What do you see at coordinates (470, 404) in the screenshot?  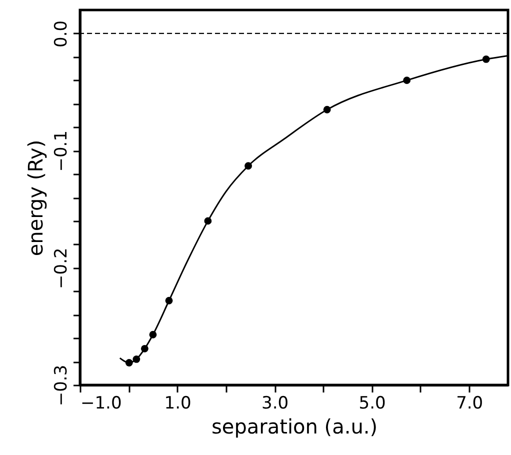 I see `x-tick-label: 7.0` at bounding box center [470, 404].